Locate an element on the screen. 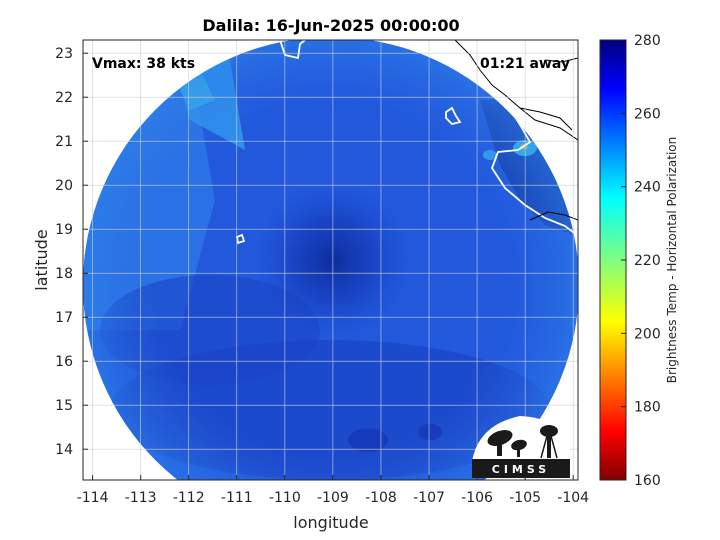 The height and width of the screenshot is (540, 720). colorbar-tick-label: 280 is located at coordinates (647, 41).